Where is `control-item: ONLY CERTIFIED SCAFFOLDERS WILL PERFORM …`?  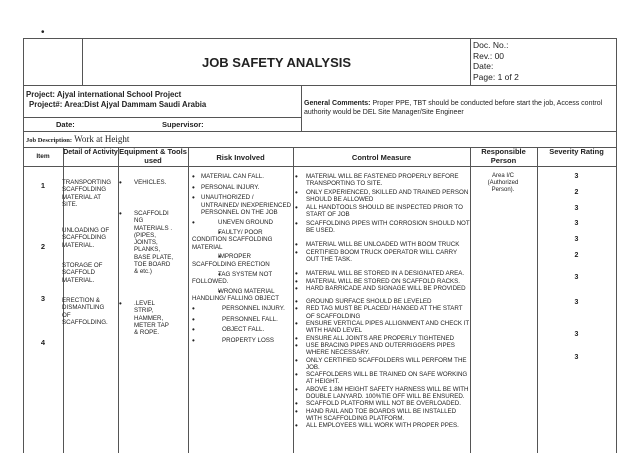
control-item: ONLY CERTIFIED SCAFFOLDERS WILL PERFORM … is located at coordinates (382, 364).